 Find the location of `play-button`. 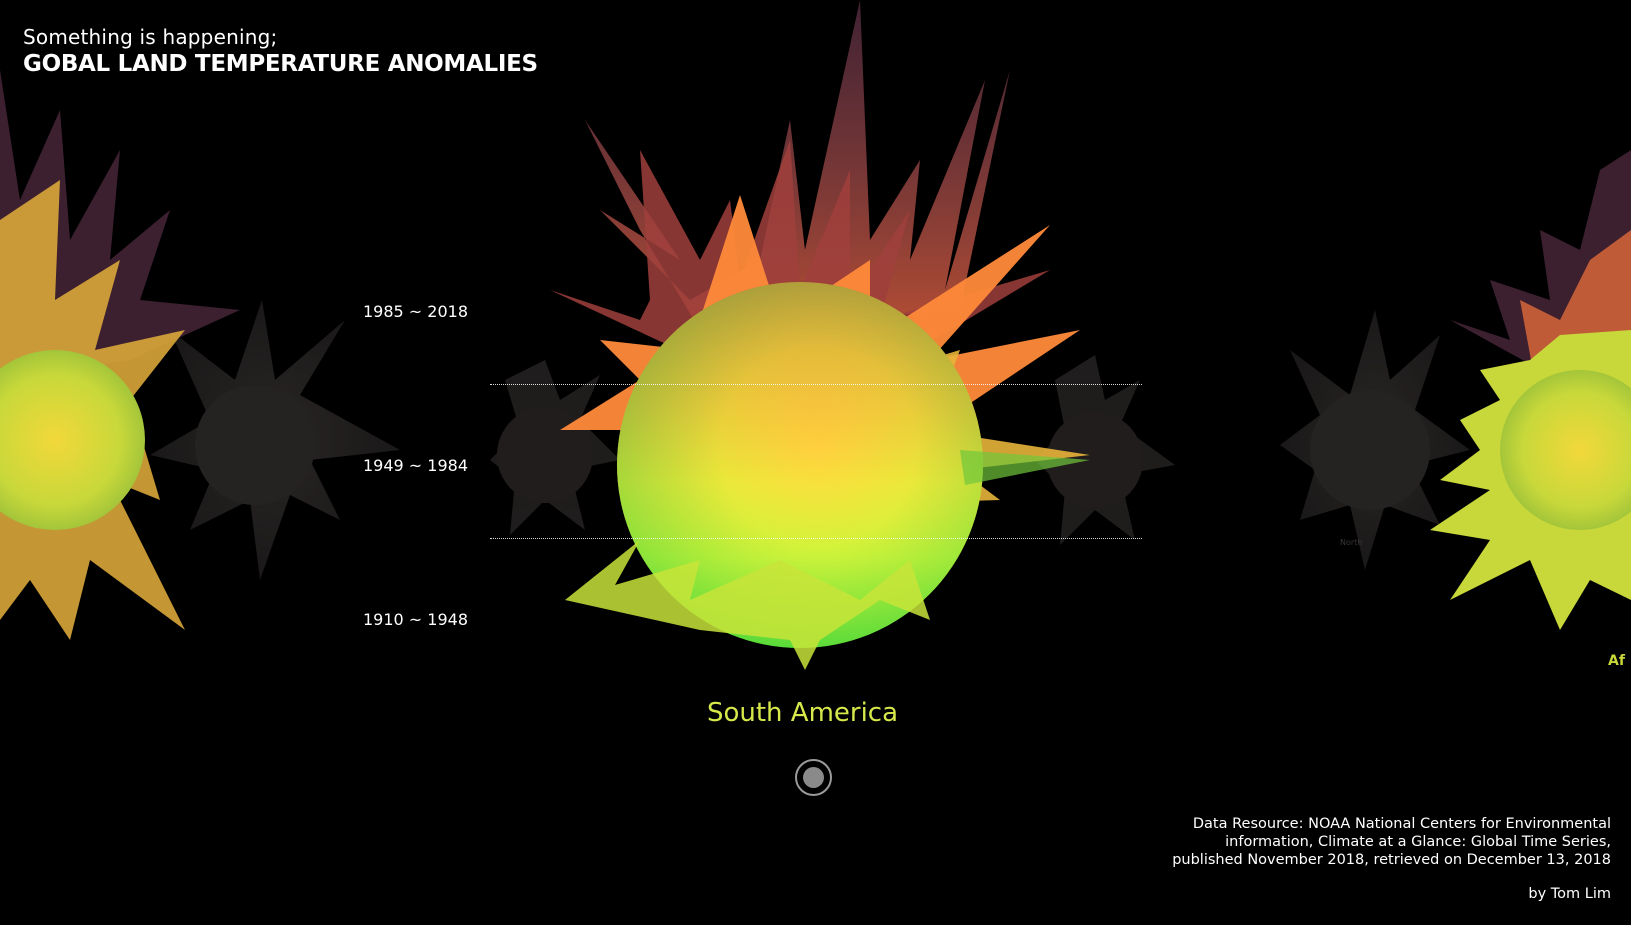

play-button is located at coordinates (813, 777).